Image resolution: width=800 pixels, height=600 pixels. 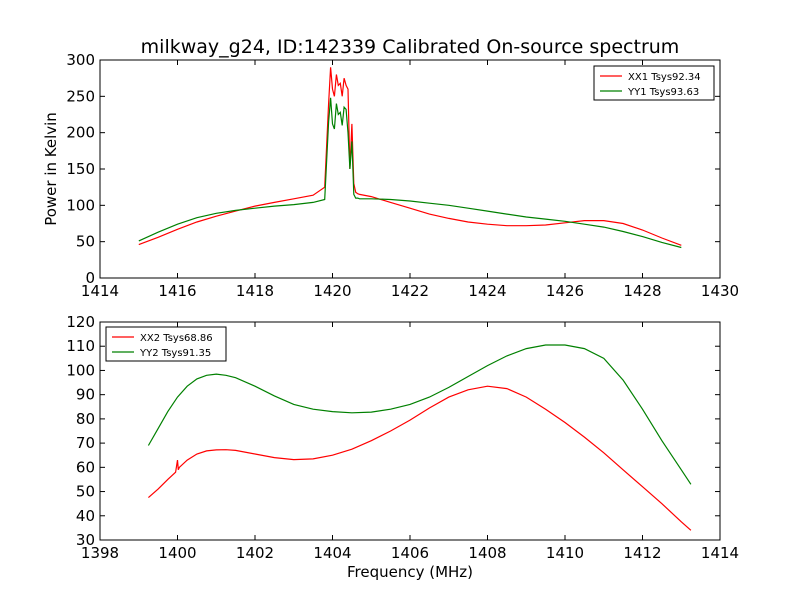 I want to click on top-y-tick-label: 150, so click(x=80, y=169).